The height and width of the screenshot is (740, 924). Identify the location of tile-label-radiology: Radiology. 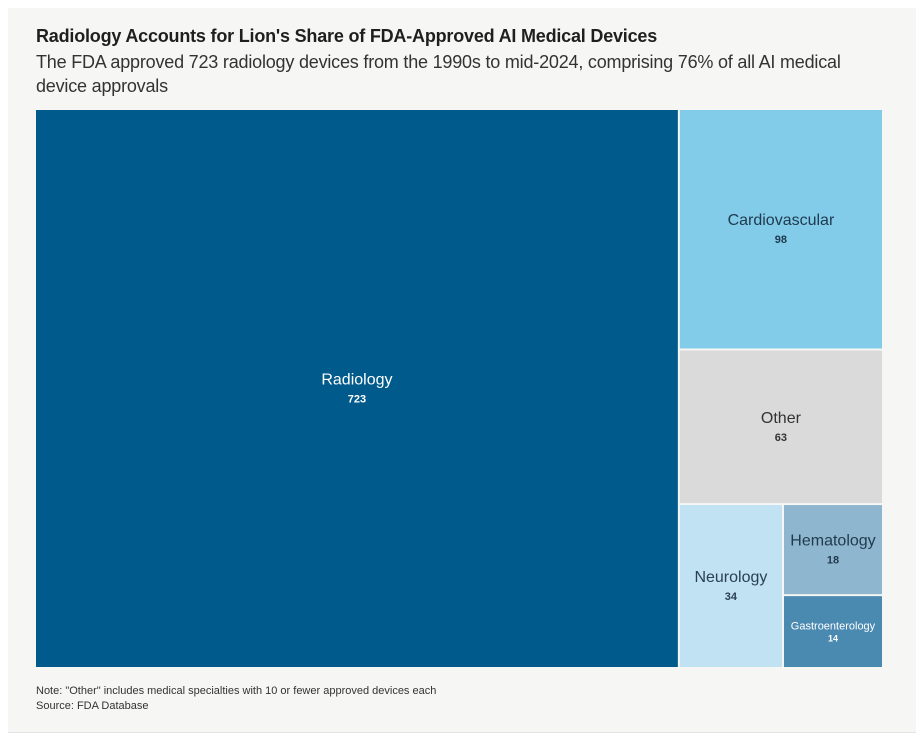
(356, 380).